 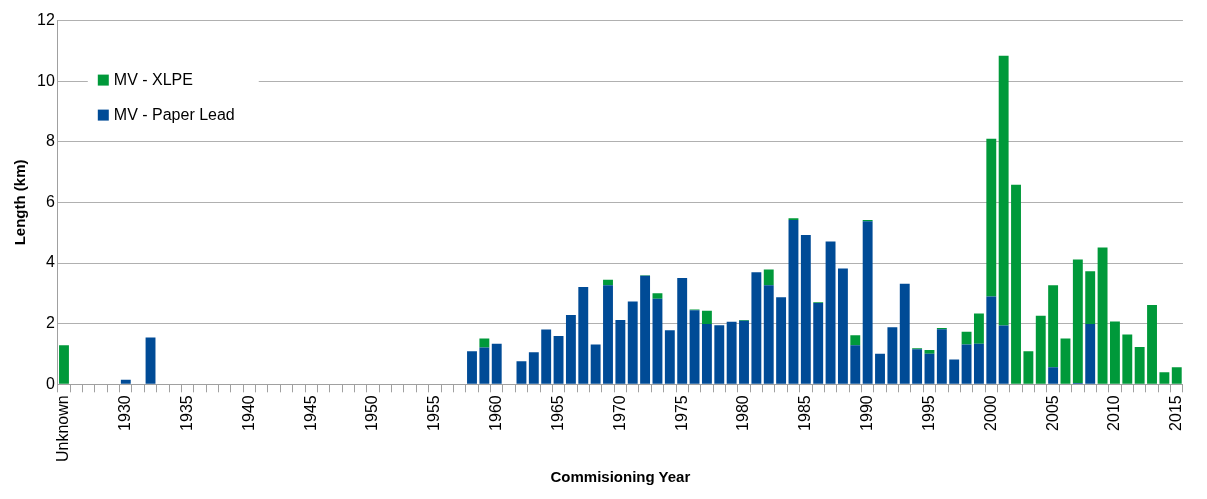 I want to click on x-tick-label: Unknown, so click(x=63, y=428).